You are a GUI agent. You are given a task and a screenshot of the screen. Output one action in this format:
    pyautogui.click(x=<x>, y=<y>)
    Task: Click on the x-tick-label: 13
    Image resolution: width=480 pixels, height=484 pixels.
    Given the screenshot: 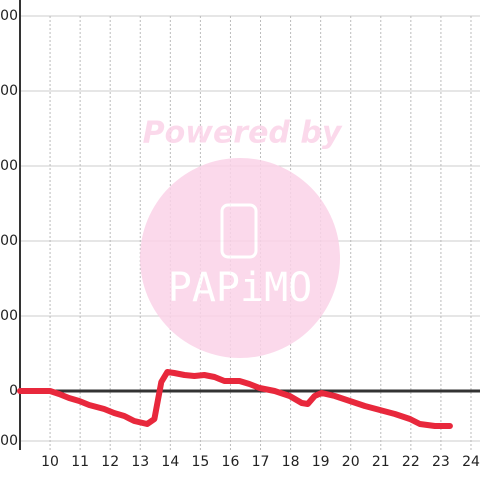 What is the action you would take?
    pyautogui.click(x=140, y=462)
    